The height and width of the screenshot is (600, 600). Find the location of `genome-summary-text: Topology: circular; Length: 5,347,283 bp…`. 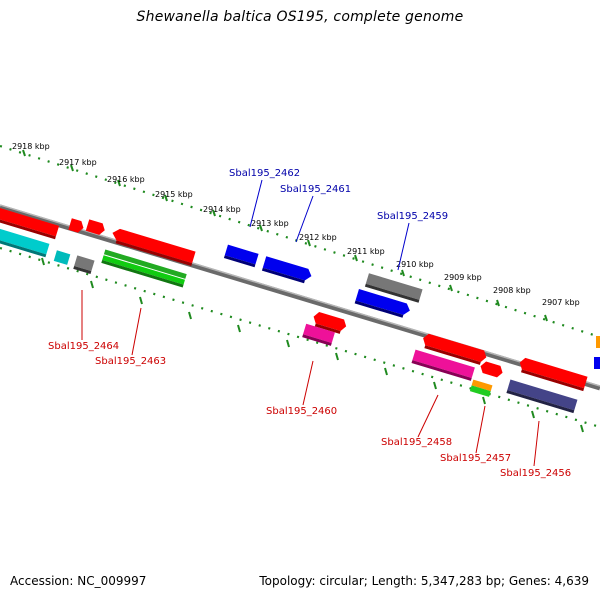

genome-summary-text: Topology: circular; Length: 5,347,283 bp… is located at coordinates (424, 581).